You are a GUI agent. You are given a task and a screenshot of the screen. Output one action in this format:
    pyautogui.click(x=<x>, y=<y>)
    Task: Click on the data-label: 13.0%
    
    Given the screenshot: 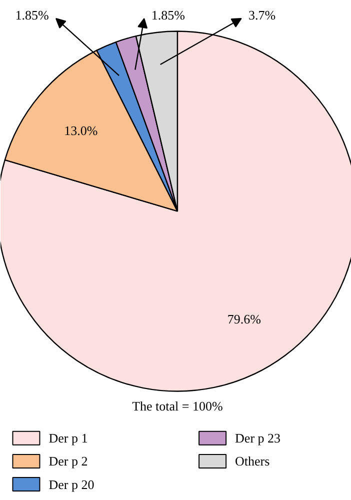 What is the action you would take?
    pyautogui.click(x=81, y=130)
    